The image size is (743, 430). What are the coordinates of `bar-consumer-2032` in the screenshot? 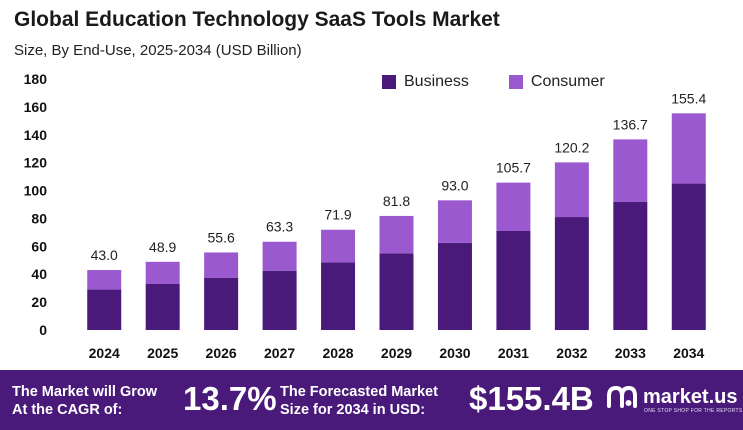 It's located at (571, 190).